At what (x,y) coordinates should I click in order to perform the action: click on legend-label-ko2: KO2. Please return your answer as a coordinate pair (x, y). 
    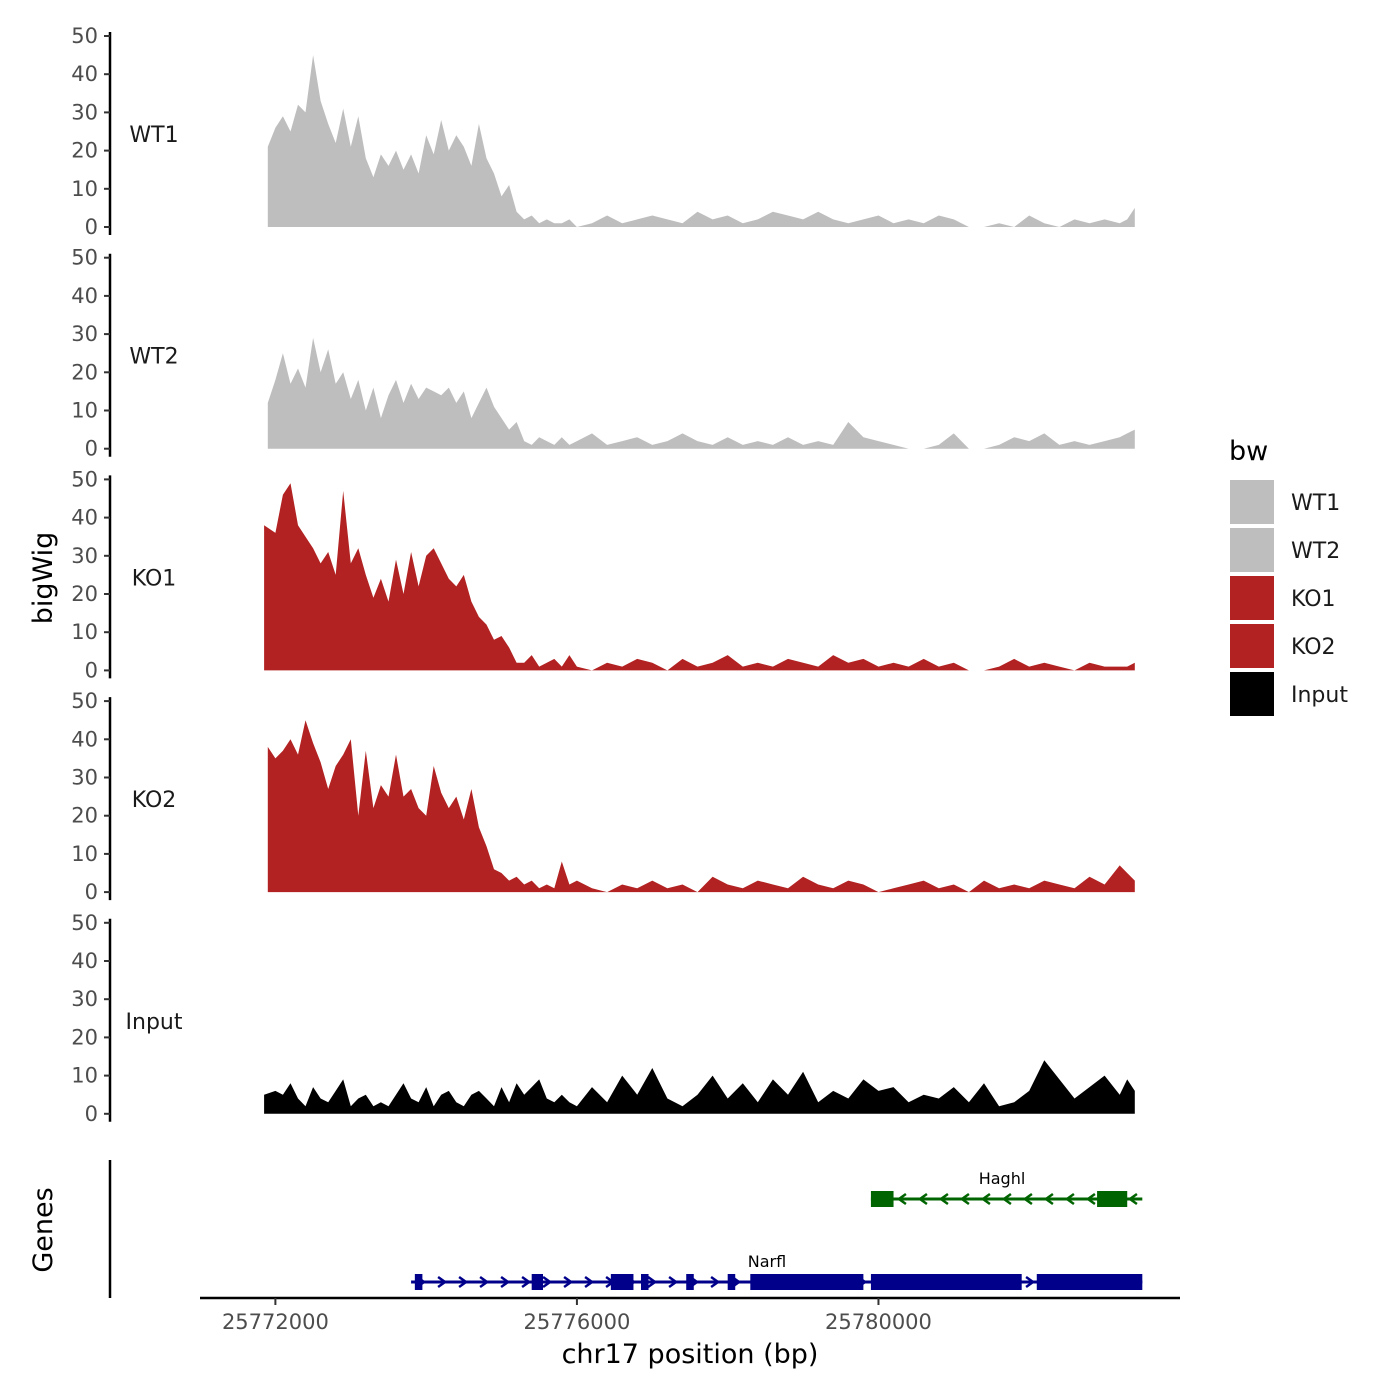
    Looking at the image, I should click on (1313, 647).